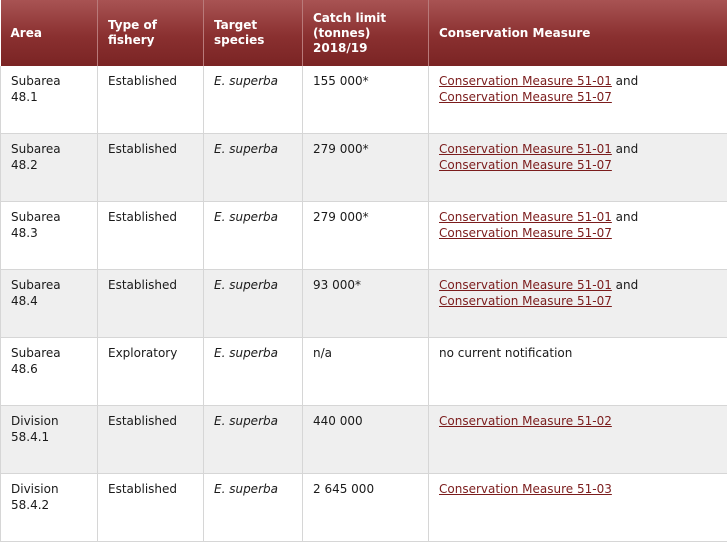  I want to click on cell-area-text: Subarea 48.2, so click(36, 157).